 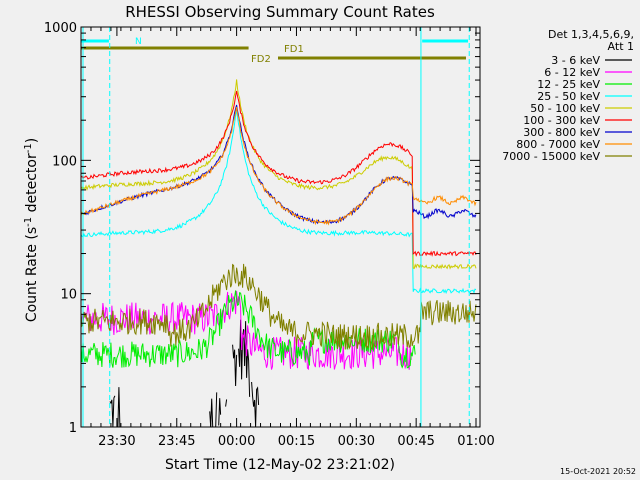 What do you see at coordinates (64, 161) in the screenshot?
I see `y-tick-label: 100` at bounding box center [64, 161].